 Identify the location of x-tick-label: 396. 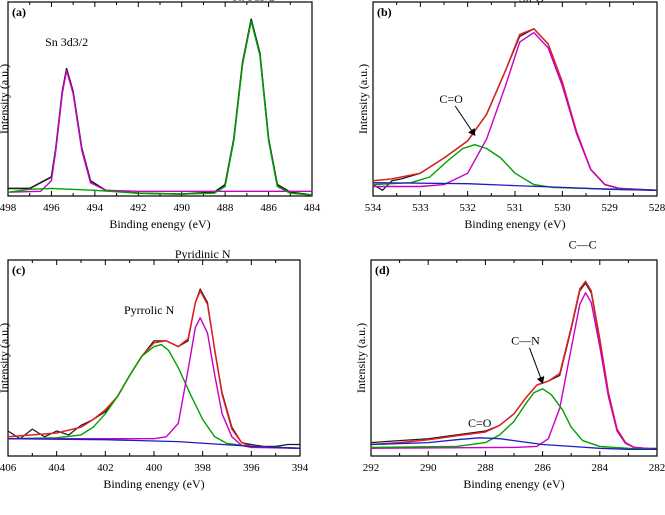
(251, 468).